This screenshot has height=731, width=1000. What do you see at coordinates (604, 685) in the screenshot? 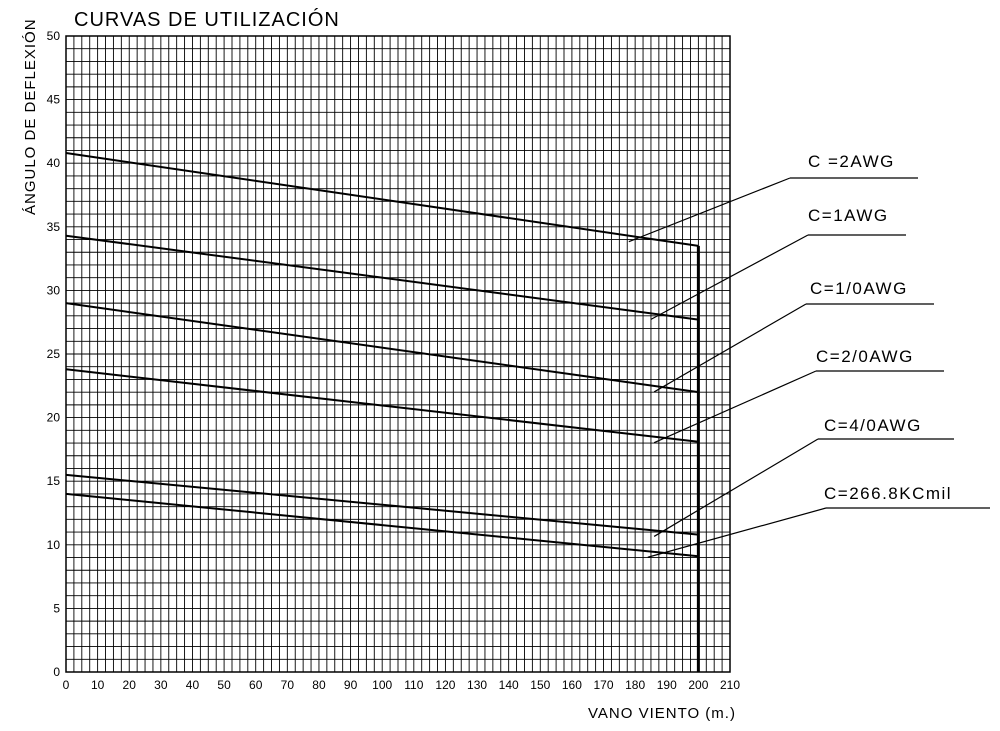
I see `x-tick-label: 170` at bounding box center [604, 685].